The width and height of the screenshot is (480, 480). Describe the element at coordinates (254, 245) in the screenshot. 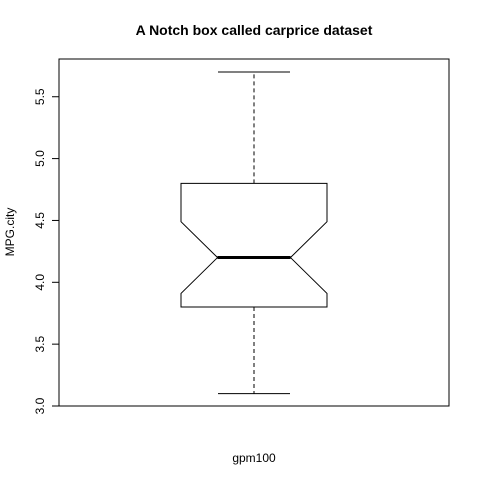

I see `notched-box` at that location.